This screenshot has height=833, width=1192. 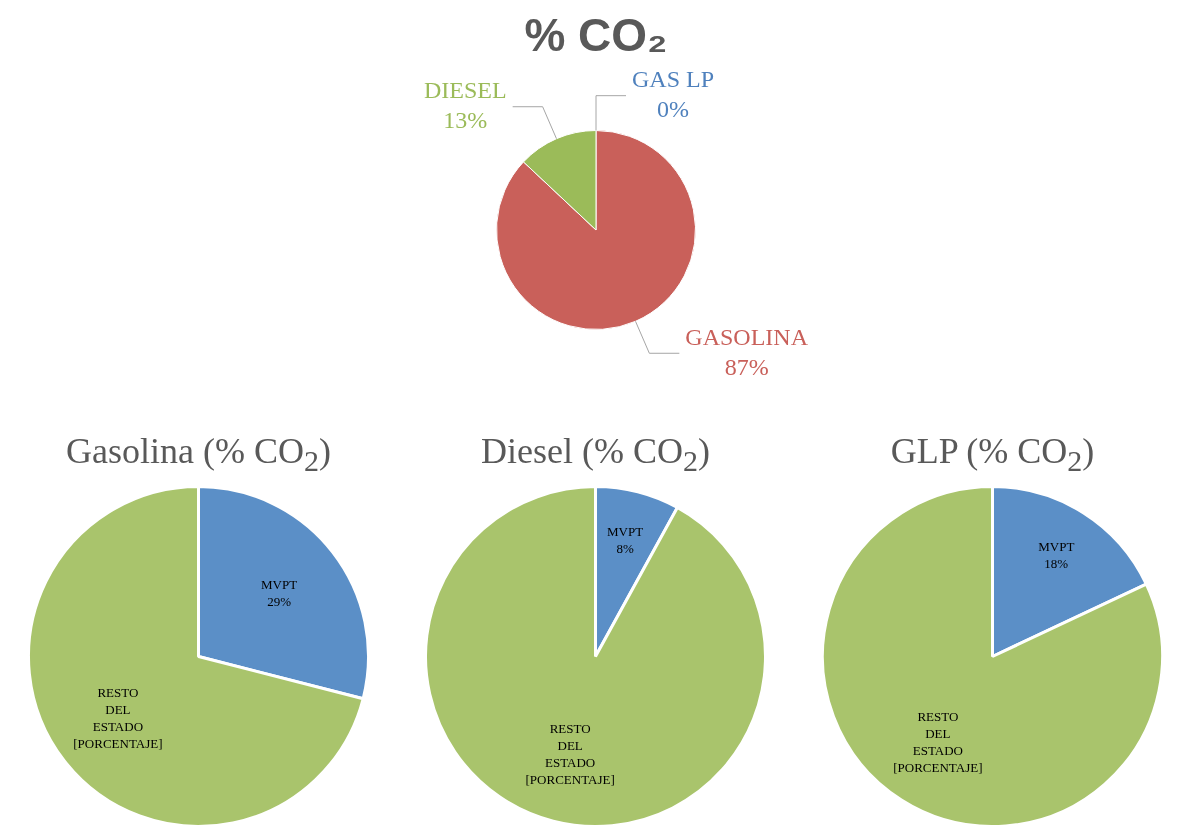 What do you see at coordinates (992, 454) in the screenshot?
I see `chart-title: GLP (% CO$_{2}$)` at bounding box center [992, 454].